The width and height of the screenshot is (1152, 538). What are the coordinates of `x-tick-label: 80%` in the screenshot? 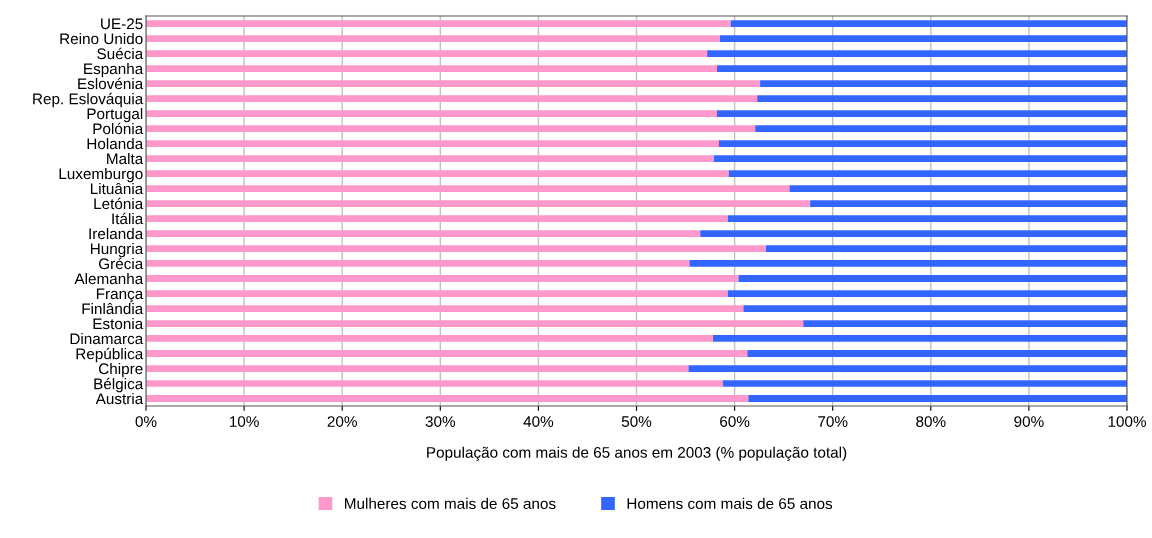 It's located at (931, 421).